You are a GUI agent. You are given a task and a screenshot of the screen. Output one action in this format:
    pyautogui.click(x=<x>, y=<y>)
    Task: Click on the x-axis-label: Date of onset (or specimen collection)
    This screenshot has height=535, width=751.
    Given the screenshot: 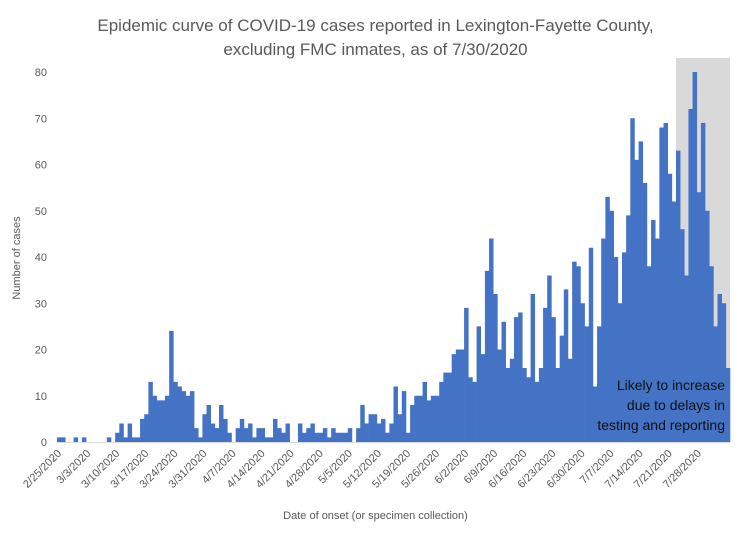 What is the action you would take?
    pyautogui.click(x=375, y=516)
    